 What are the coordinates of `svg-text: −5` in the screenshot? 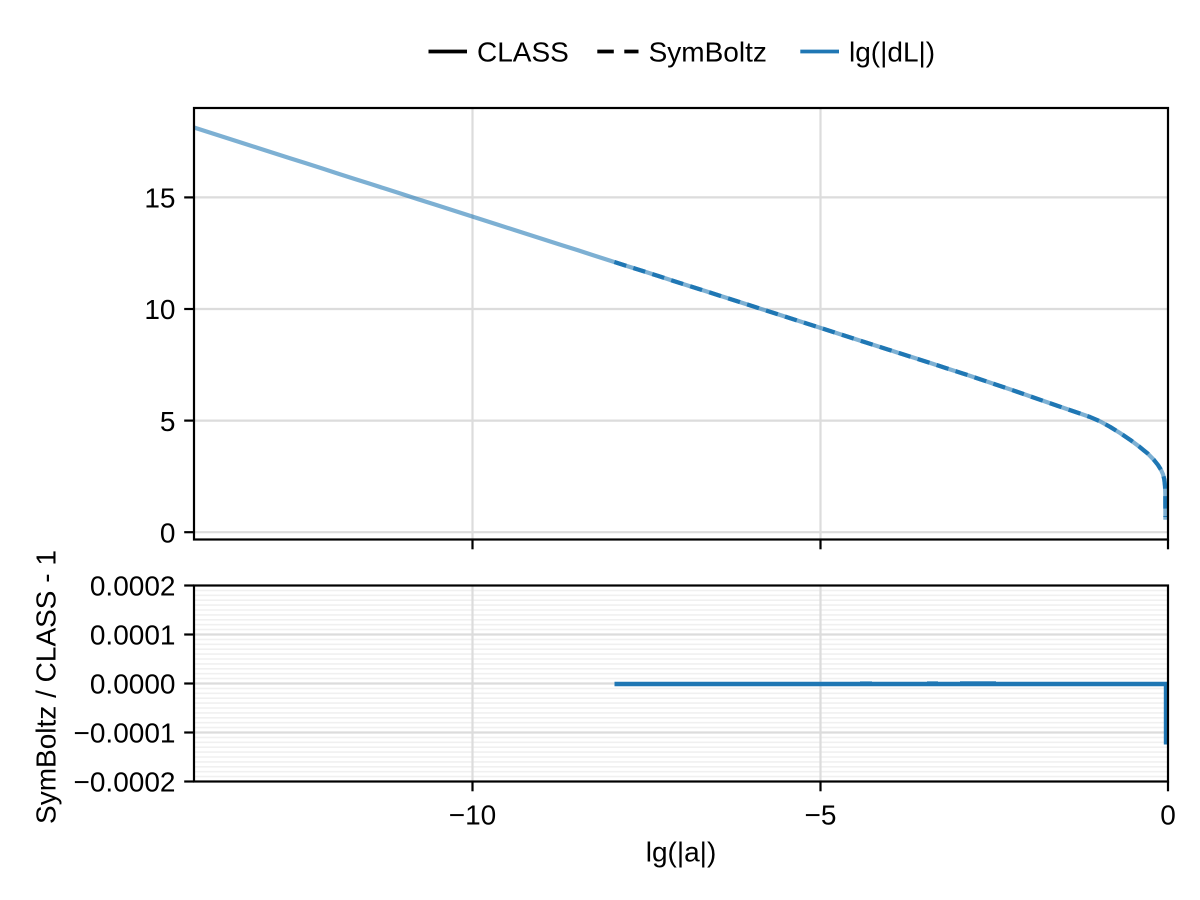 It's located at (821, 815).